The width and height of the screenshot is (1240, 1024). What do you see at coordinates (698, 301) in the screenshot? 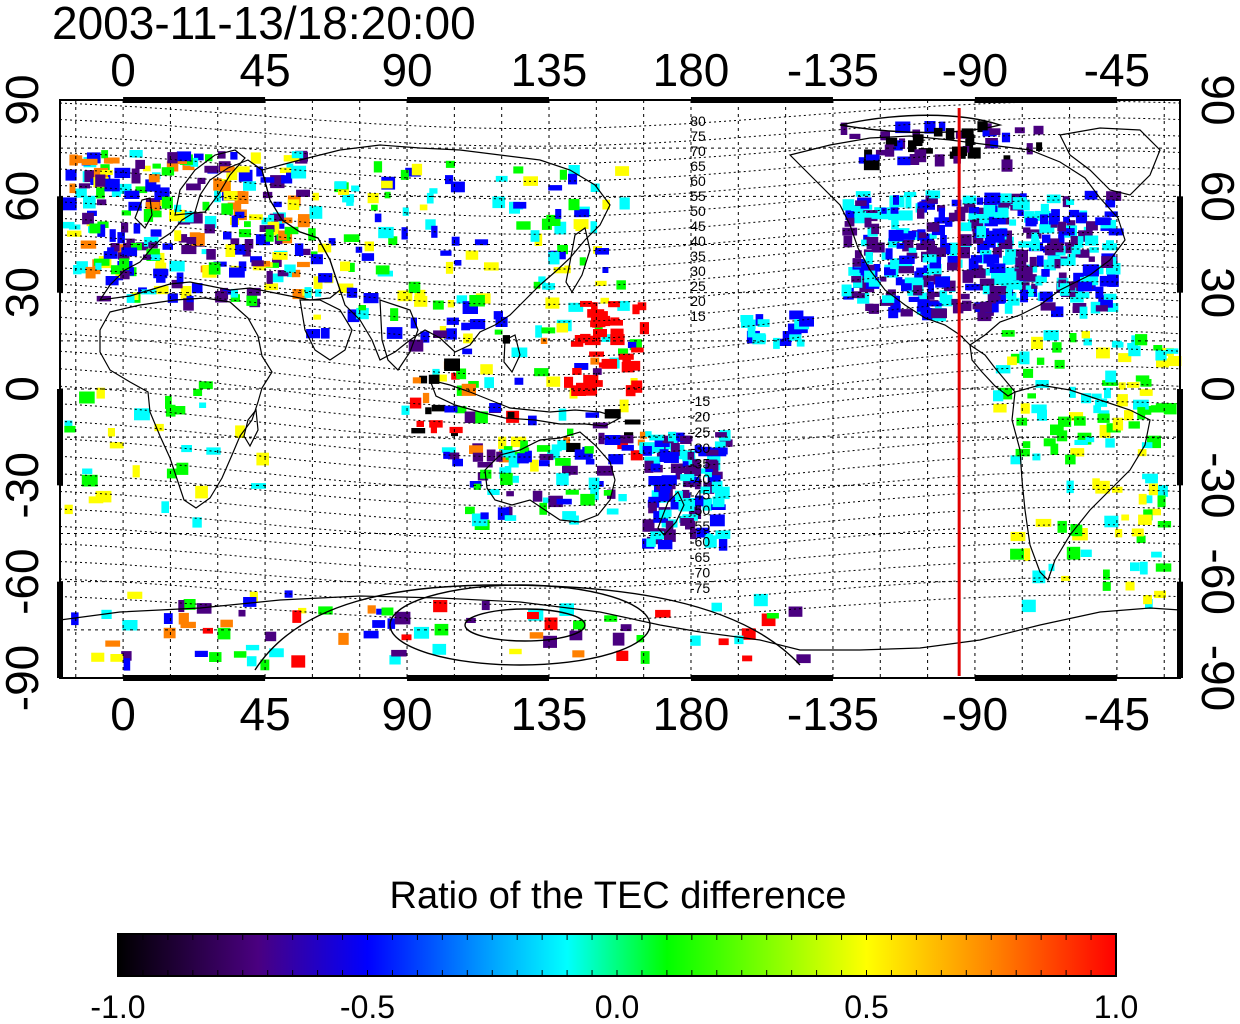
I see `contour-label-north: 20` at bounding box center [698, 301].